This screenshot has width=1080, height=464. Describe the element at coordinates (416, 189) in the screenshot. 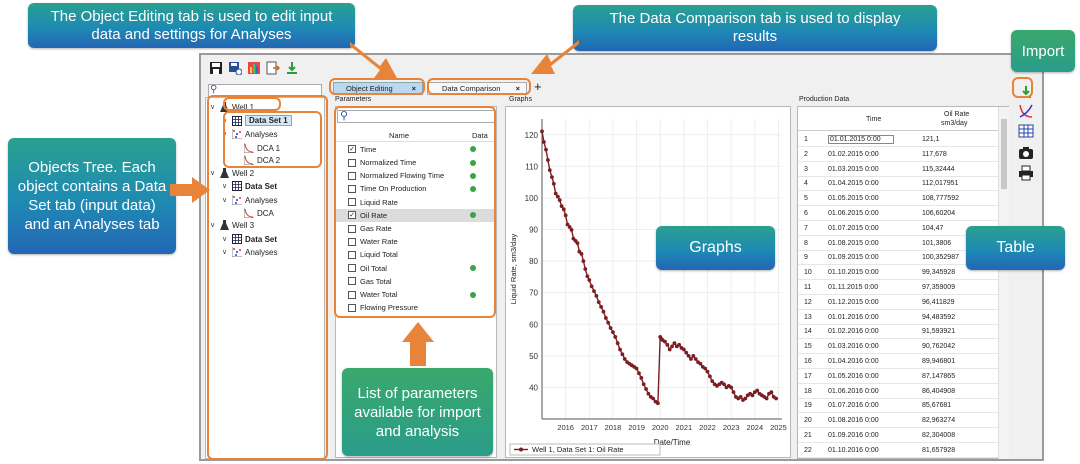

I see `parameter-row: Time On Production` at that location.